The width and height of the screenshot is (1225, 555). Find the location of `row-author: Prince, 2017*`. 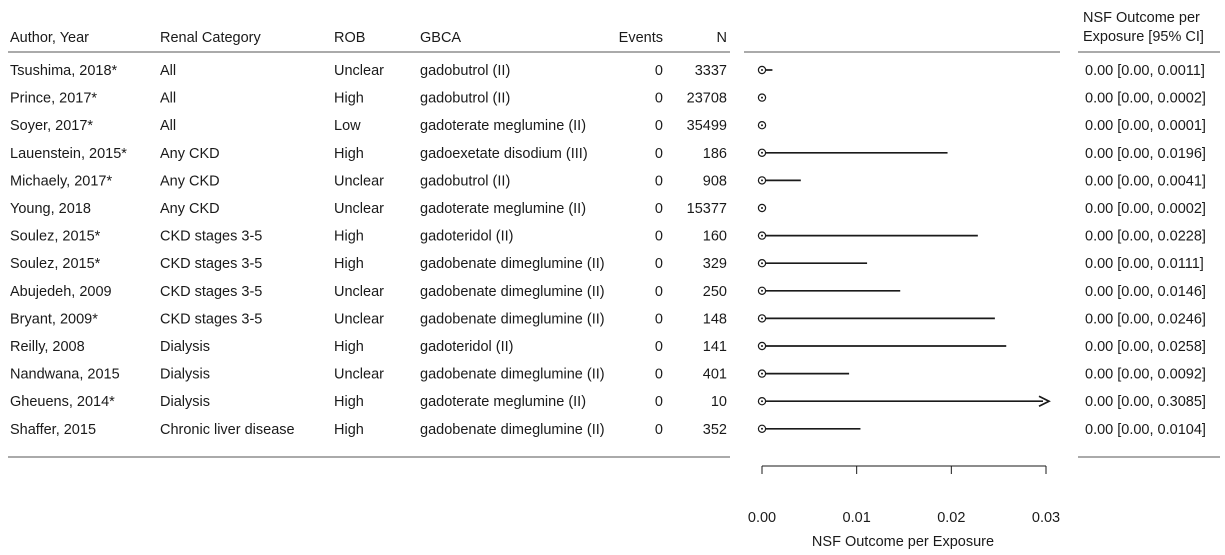

row-author: Prince, 2017* is located at coordinates (53, 99).